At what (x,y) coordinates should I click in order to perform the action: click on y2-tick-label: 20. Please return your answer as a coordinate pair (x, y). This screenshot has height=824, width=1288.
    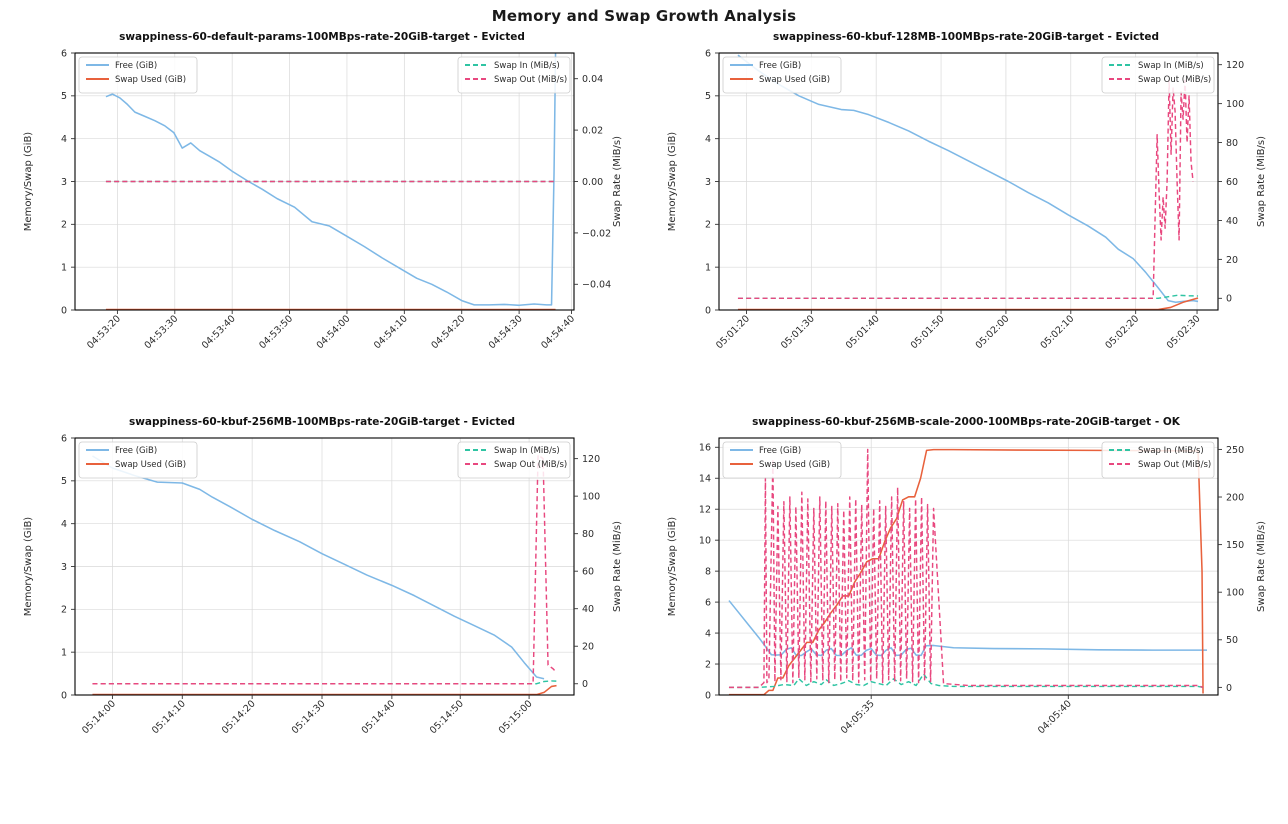
    Looking at the image, I should click on (1232, 260).